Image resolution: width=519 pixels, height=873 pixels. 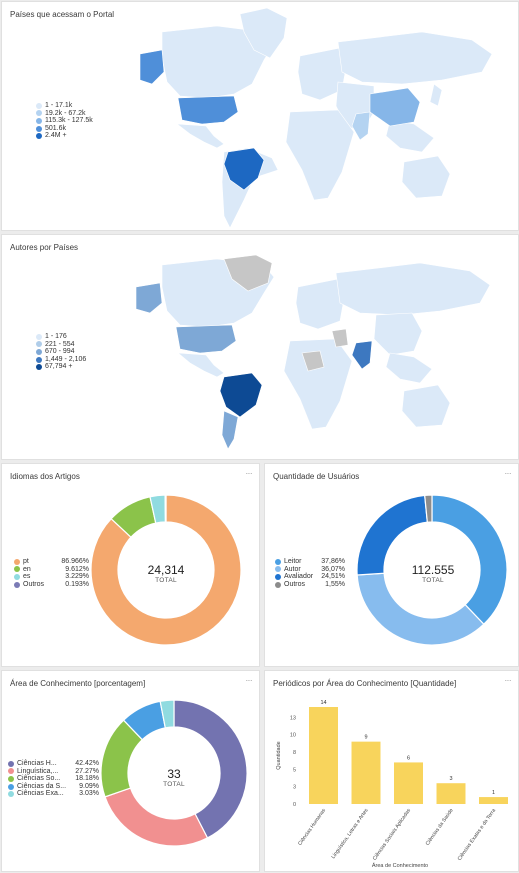 What do you see at coordinates (493, 793) in the screenshot?
I see `bar-value-label: 1` at bounding box center [493, 793].